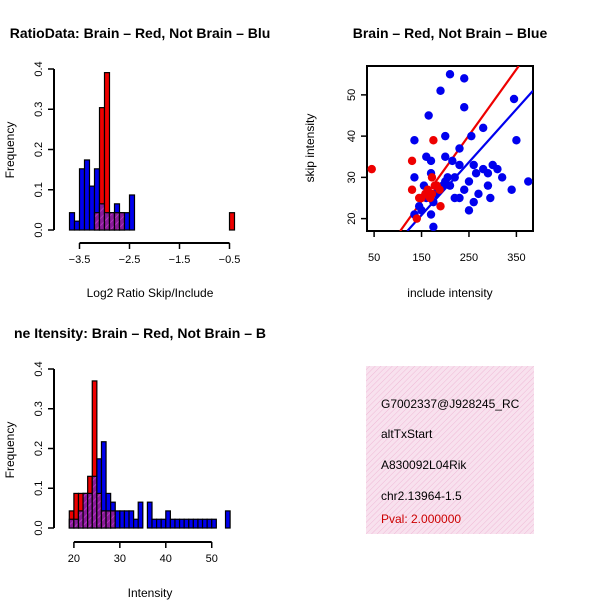  I want to click on scatter-marks, so click(450, 148).